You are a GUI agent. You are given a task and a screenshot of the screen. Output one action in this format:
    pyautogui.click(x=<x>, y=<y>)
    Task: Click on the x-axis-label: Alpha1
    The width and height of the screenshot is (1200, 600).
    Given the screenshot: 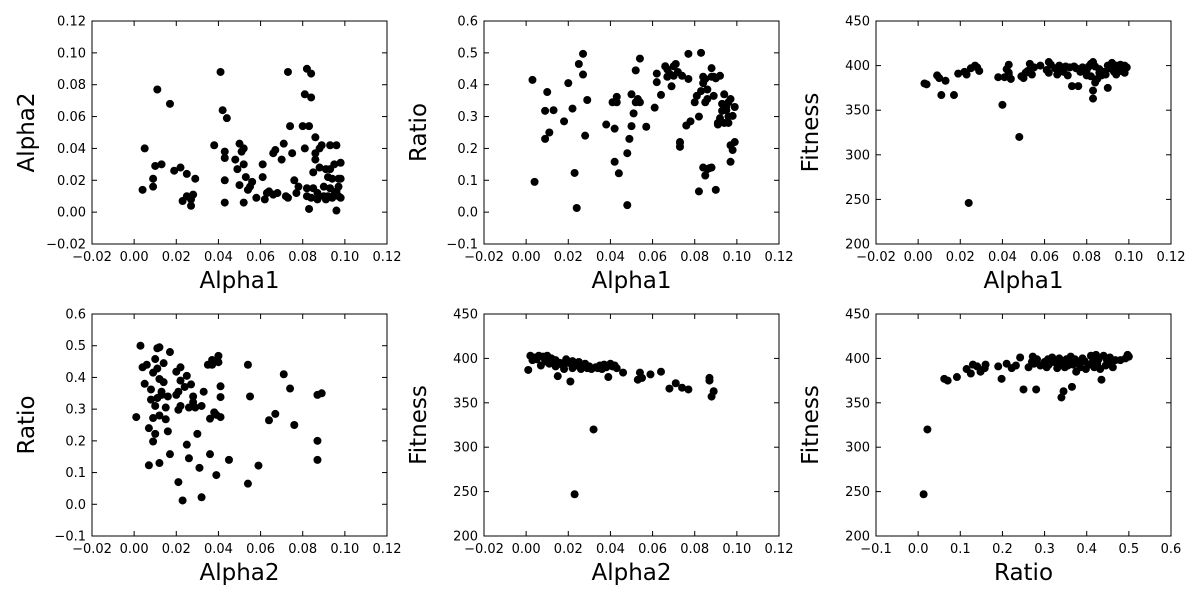 What is the action you would take?
    pyautogui.click(x=631, y=281)
    